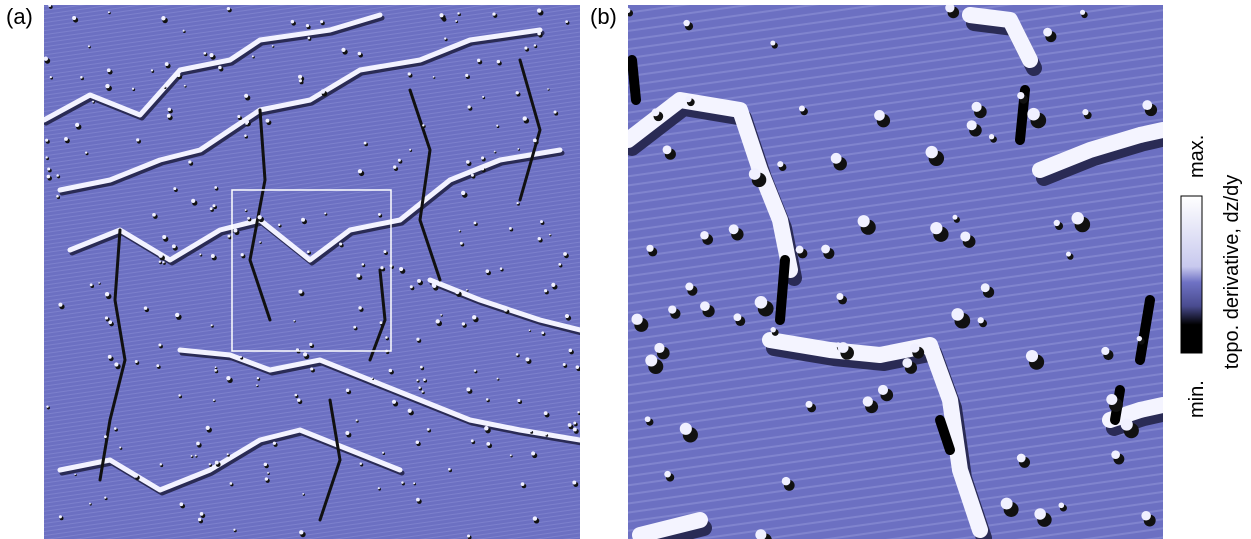  I want to click on colorbar, so click(1191, 274).